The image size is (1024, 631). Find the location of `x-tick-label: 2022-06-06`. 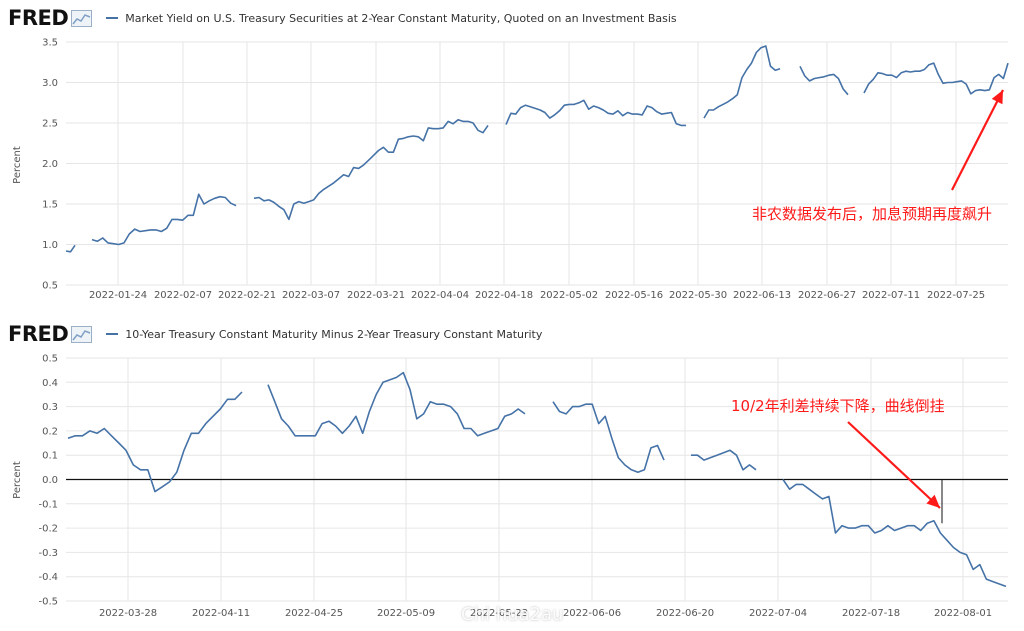

x-tick-label: 2022-06-06 is located at coordinates (592, 613).